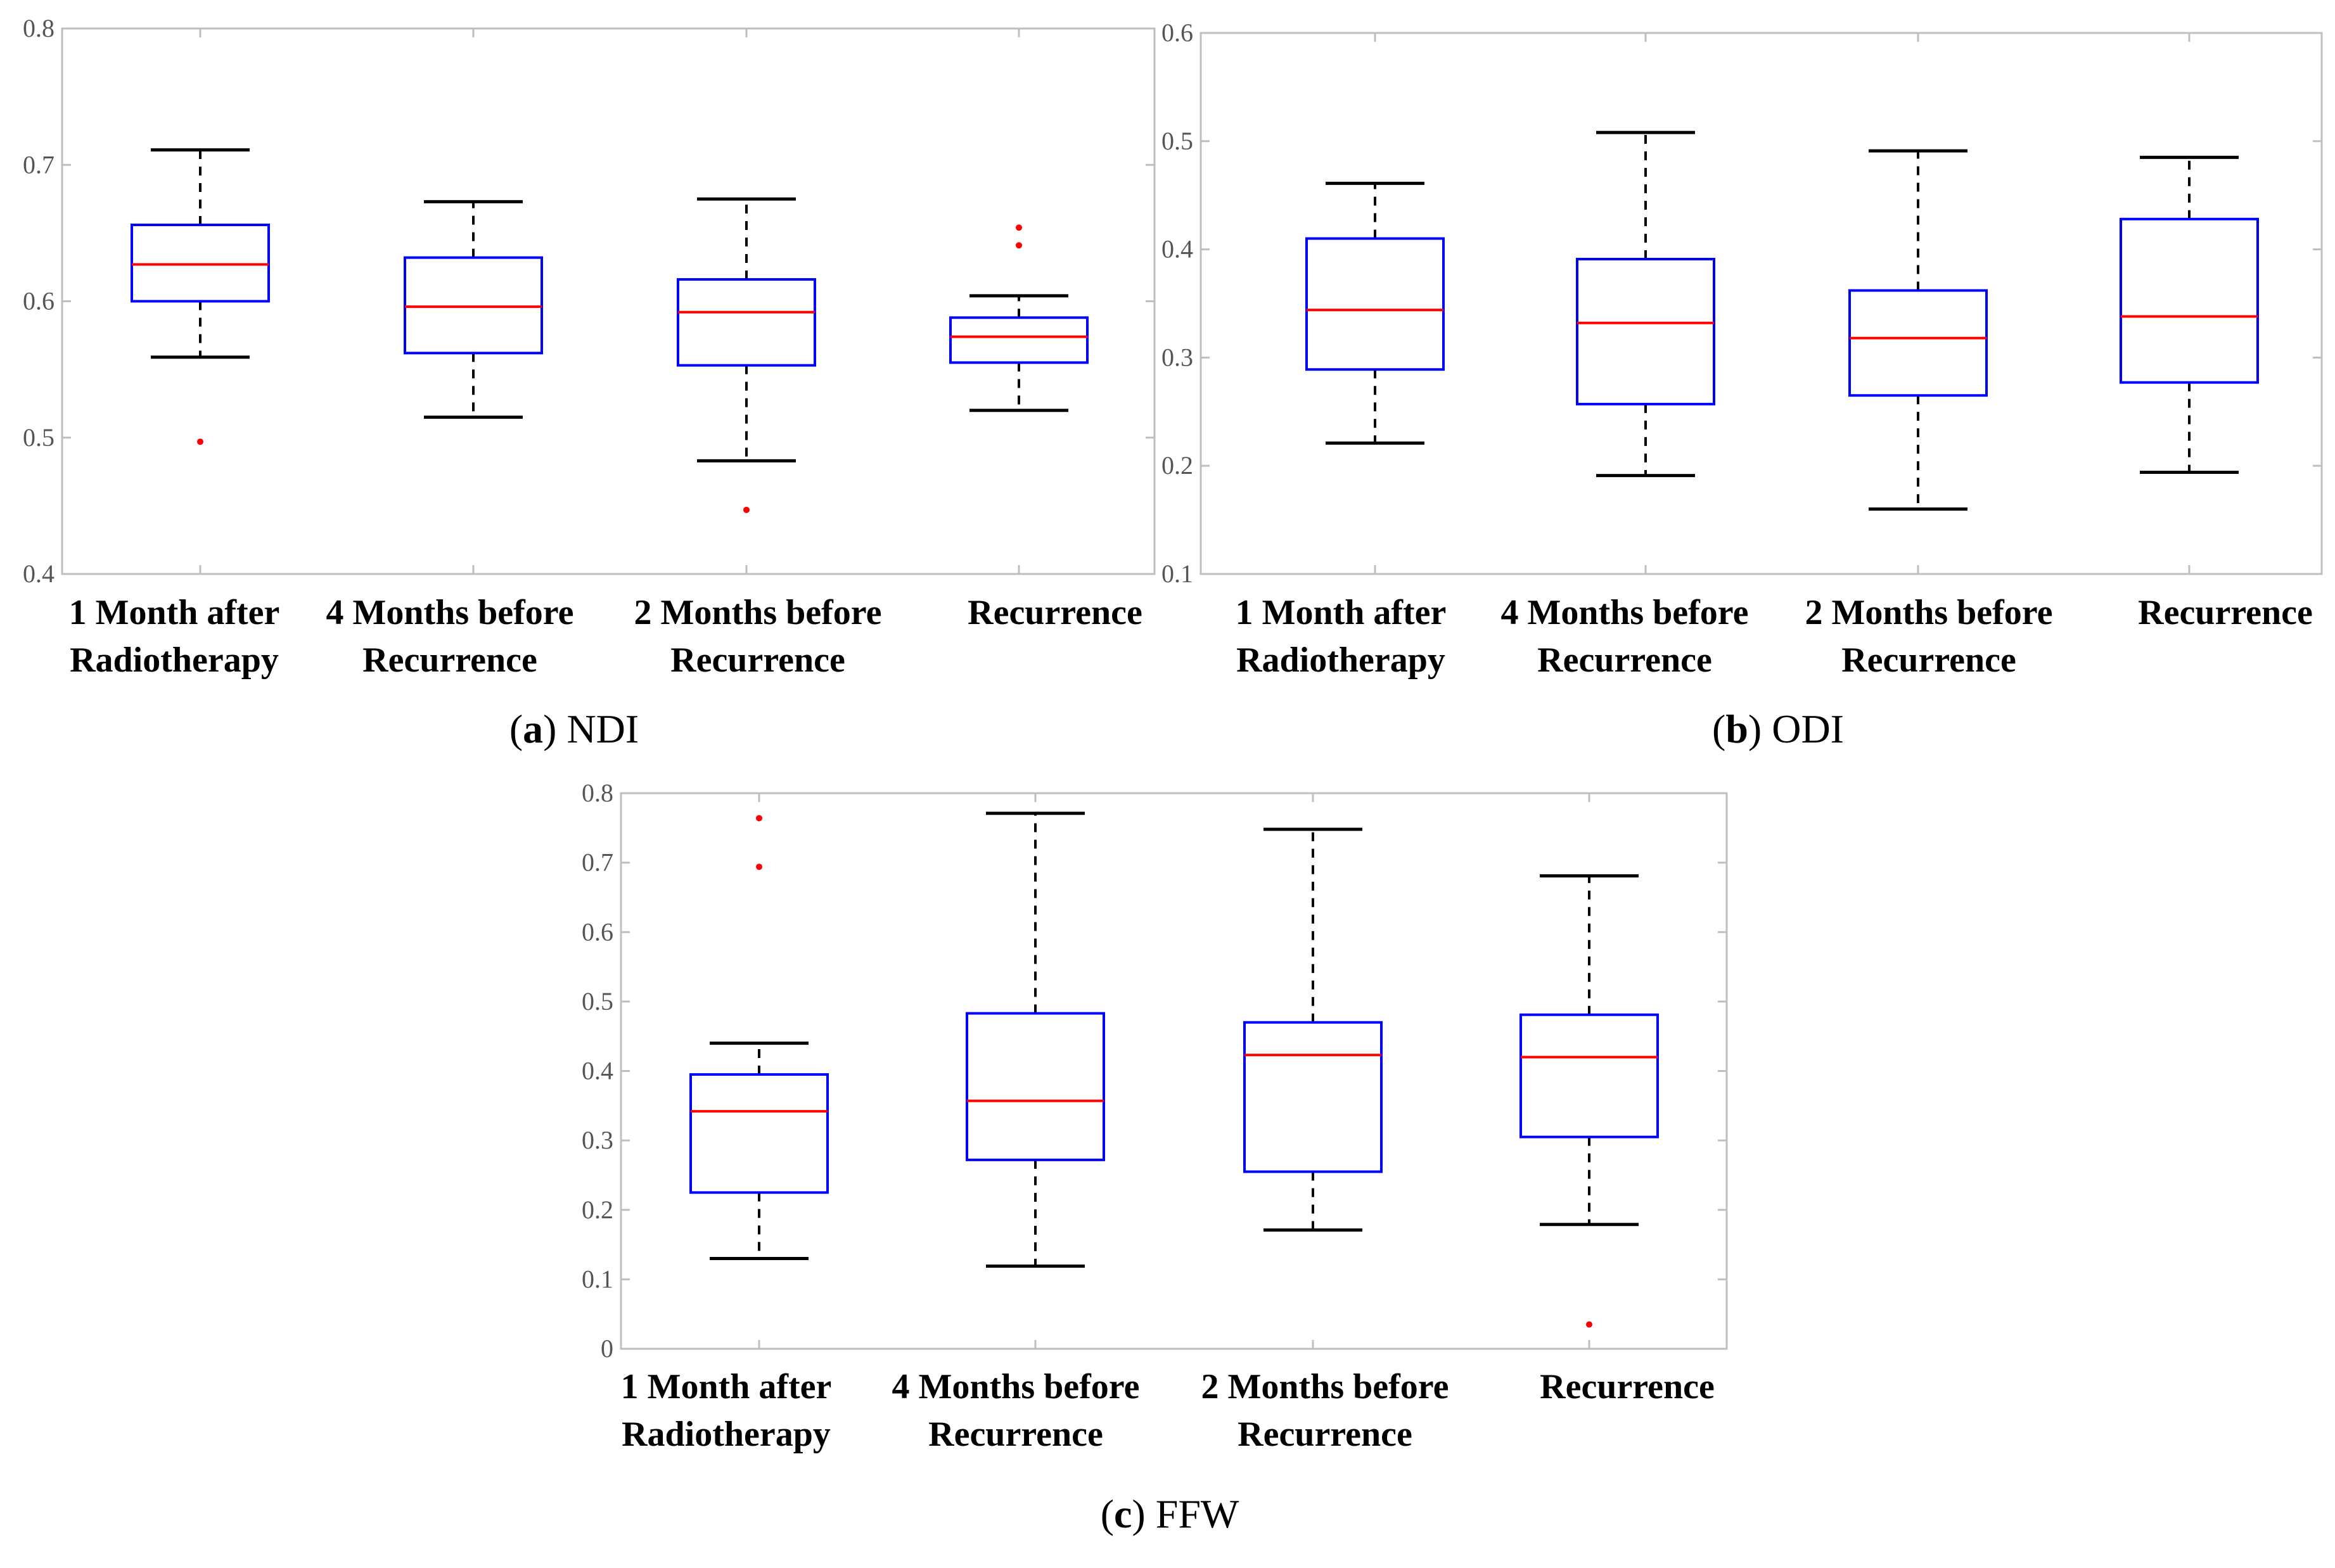 The image size is (2335, 1568). I want to click on panel-caption: (b) ODI, so click(1778, 728).